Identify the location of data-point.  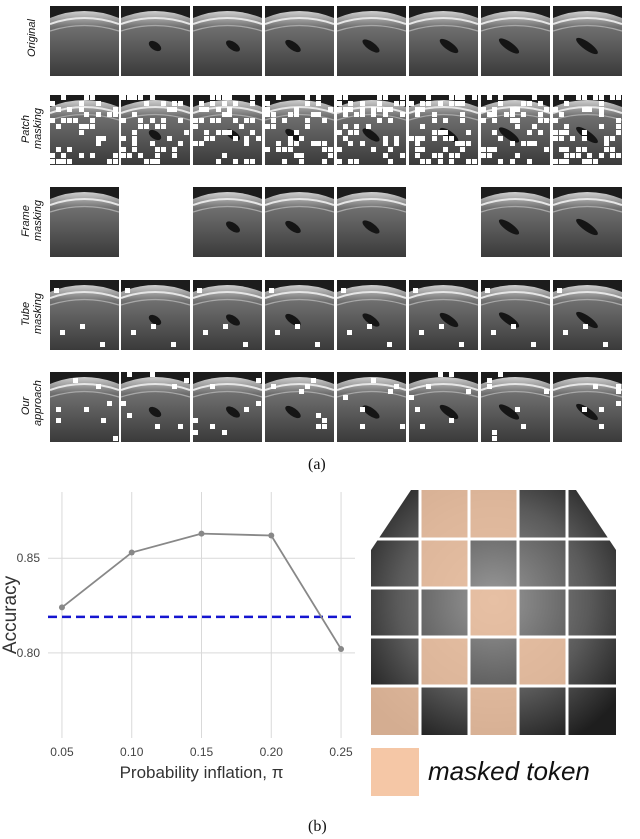
(131, 552).